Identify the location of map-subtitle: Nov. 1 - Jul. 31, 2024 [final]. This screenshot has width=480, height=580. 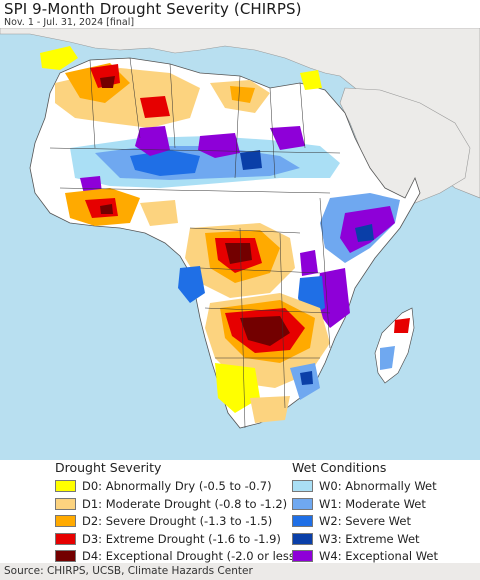
(69, 22).